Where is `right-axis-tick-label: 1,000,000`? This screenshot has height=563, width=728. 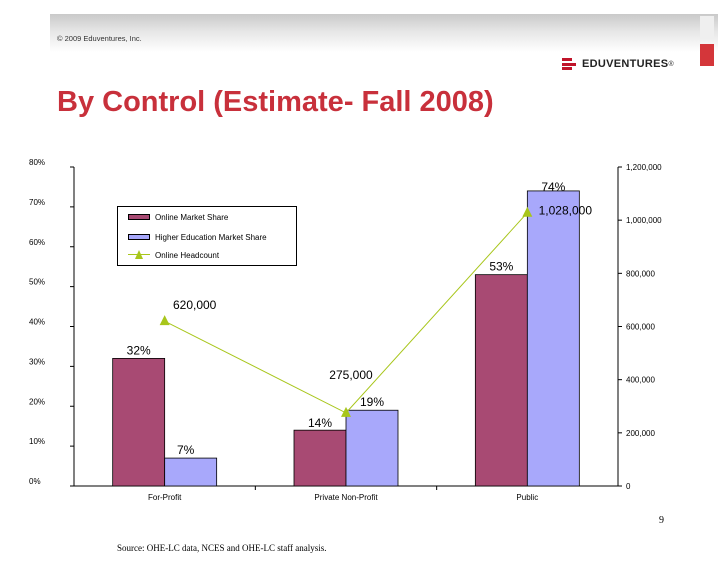 right-axis-tick-label: 1,000,000 is located at coordinates (644, 220).